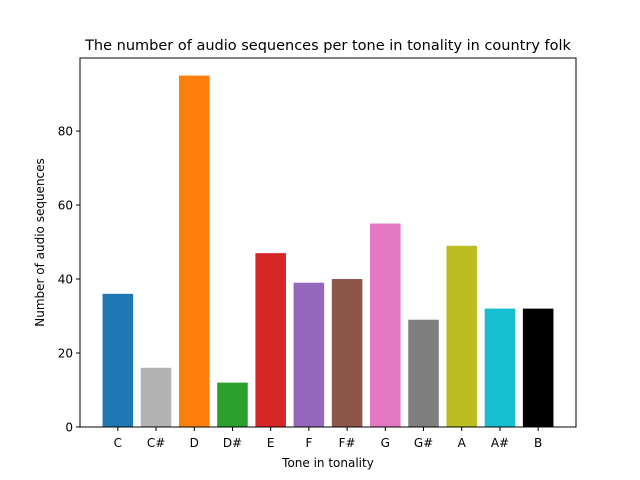  I want to click on x-tick-label: F, so click(308, 443).